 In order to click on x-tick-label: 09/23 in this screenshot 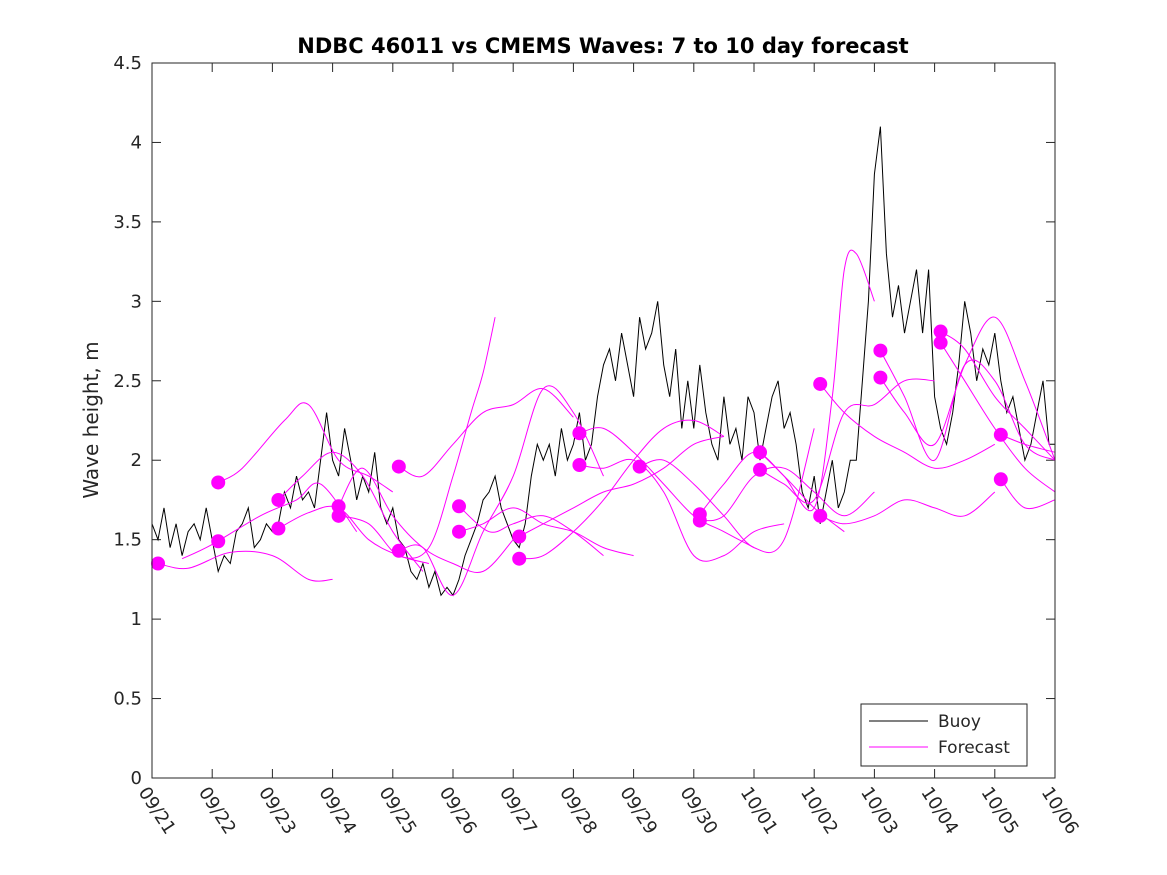, I will do `click(277, 810)`.